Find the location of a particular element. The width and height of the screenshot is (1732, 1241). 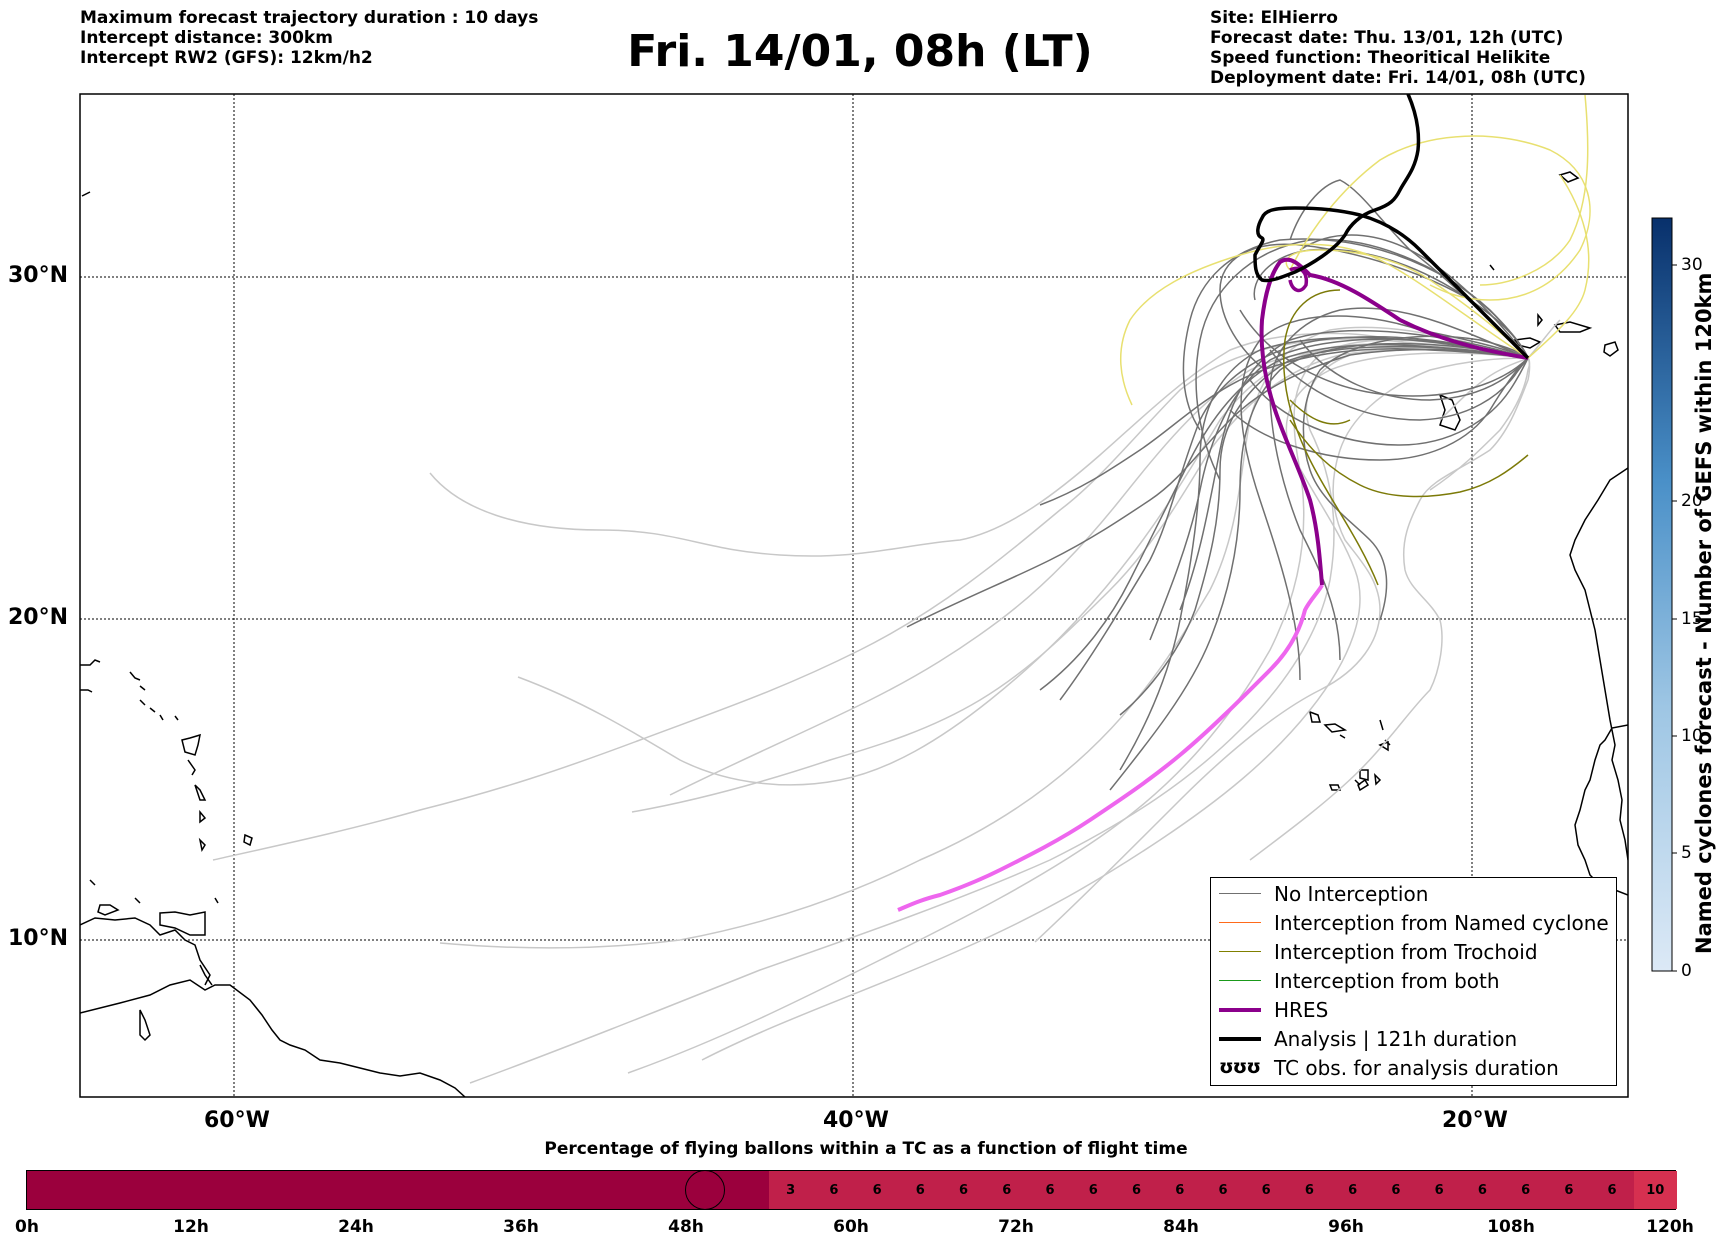

time-bar-segment: 10 is located at coordinates (1655, 1190).